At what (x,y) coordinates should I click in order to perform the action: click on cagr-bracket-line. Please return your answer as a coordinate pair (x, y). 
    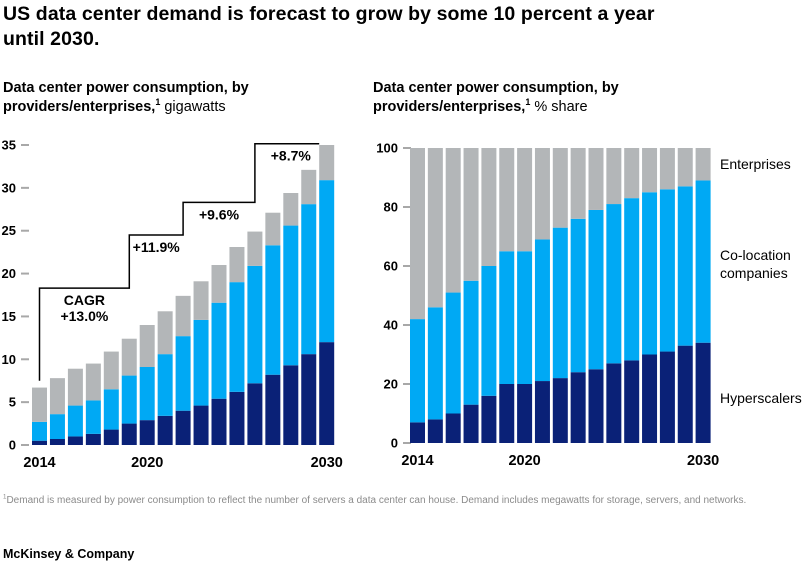
    Looking at the image, I should click on (179, 261).